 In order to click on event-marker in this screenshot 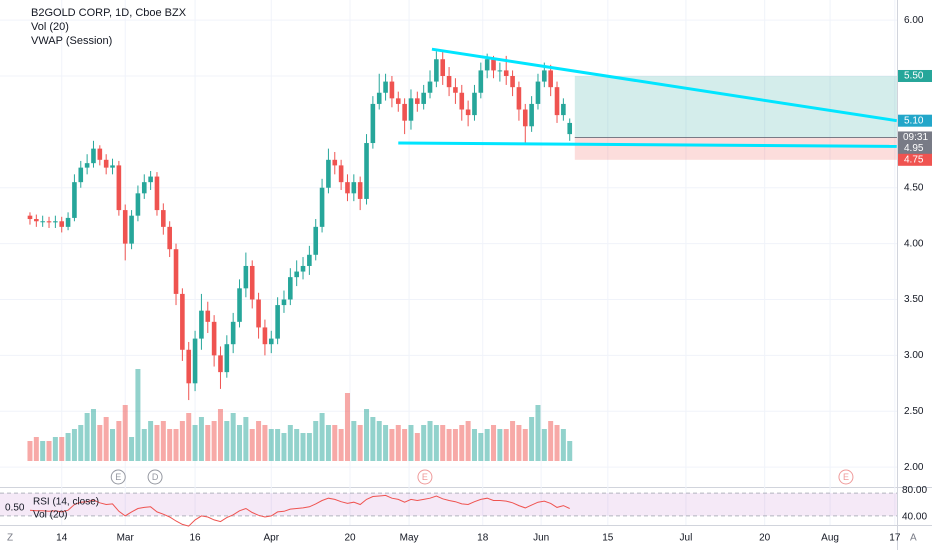, I will do `click(155, 477)`.